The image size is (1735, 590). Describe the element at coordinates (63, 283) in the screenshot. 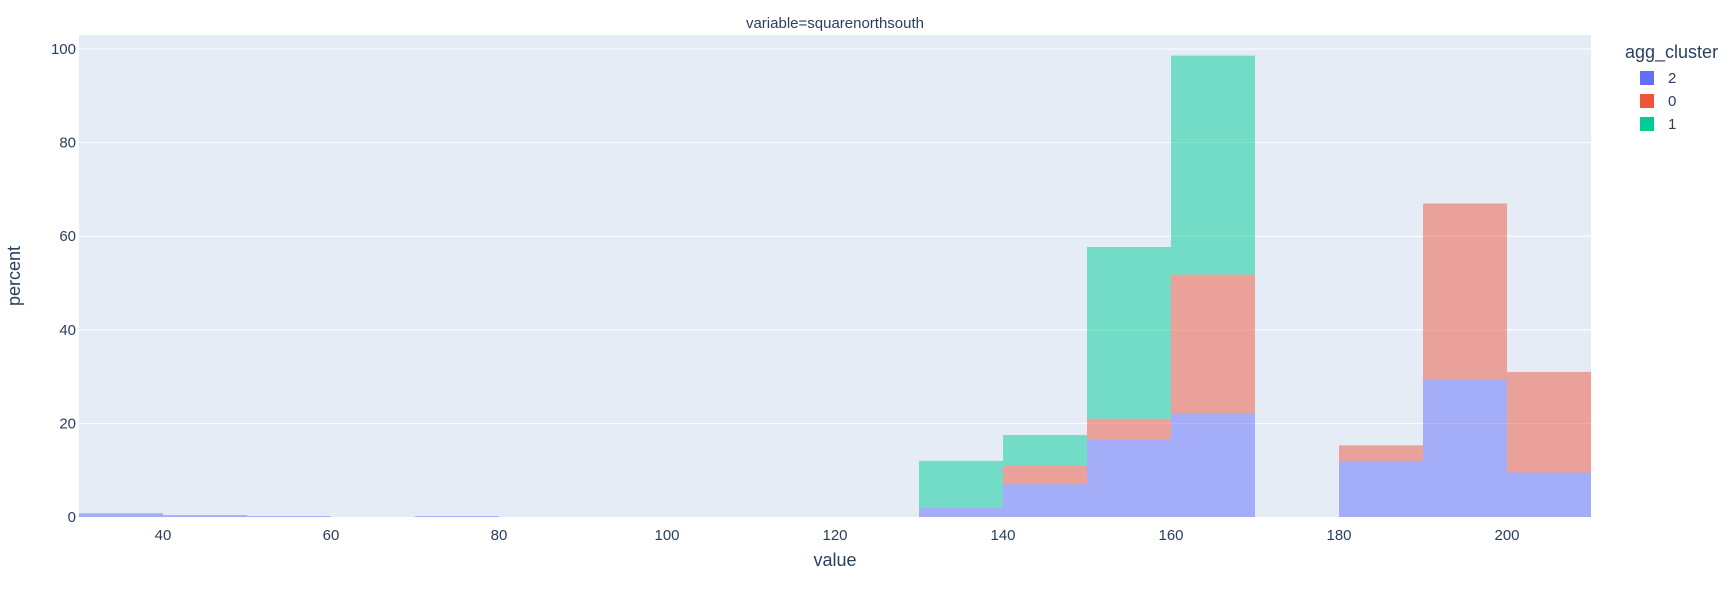

I see `y-axis-ticks: 0 20 40 60 80 100` at that location.